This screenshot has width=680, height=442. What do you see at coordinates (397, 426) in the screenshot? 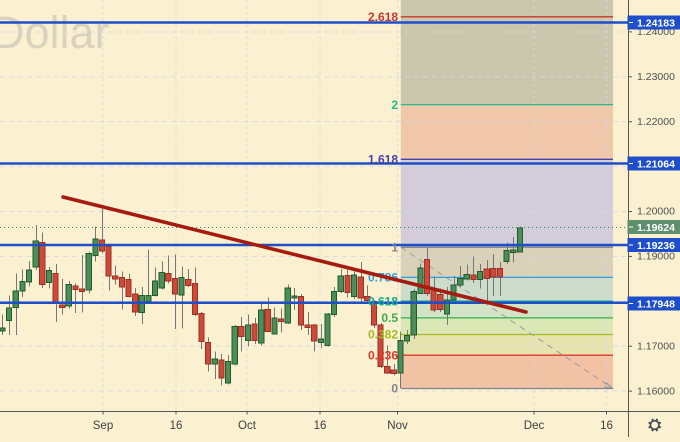
I see `svg-text: Nov` at bounding box center [397, 426].